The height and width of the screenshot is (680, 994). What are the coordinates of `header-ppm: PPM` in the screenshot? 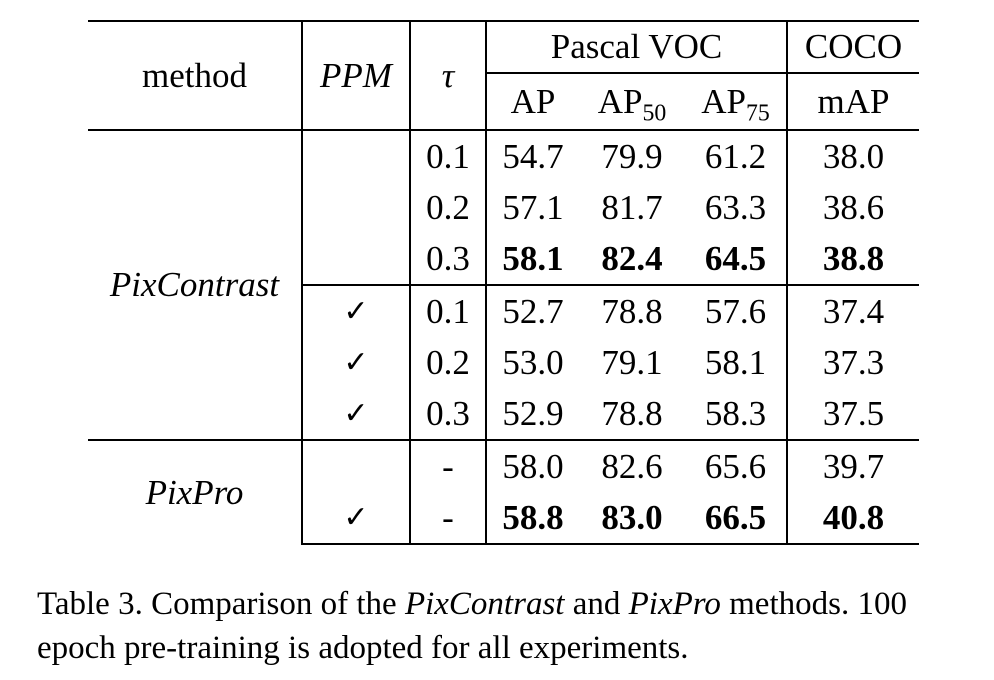 It's located at (356, 75).